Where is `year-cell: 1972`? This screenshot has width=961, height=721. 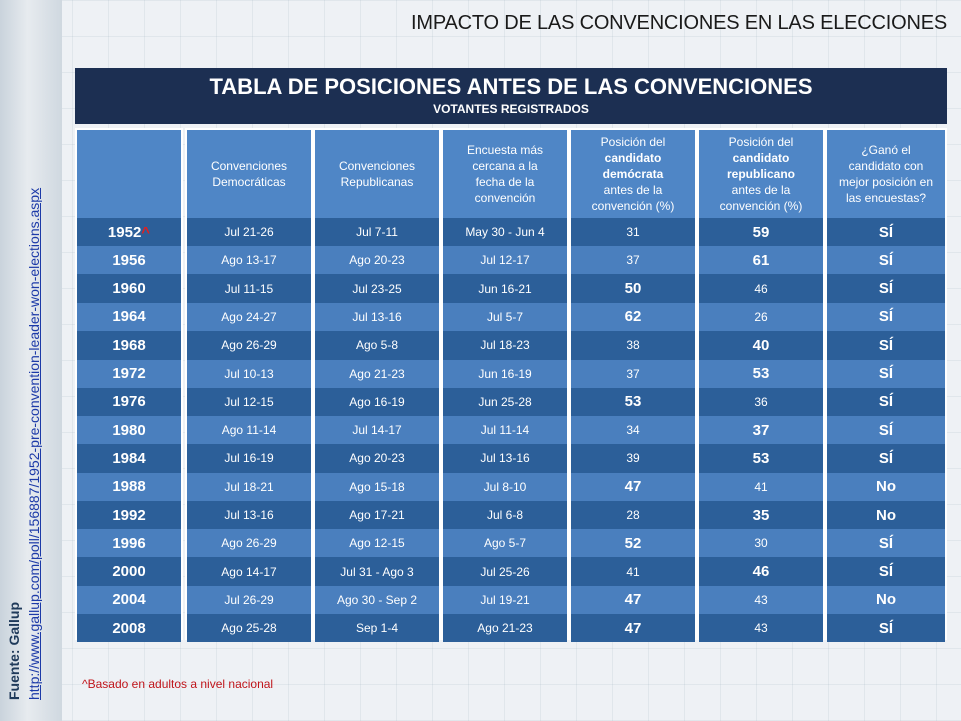 year-cell: 1972 is located at coordinates (129, 373).